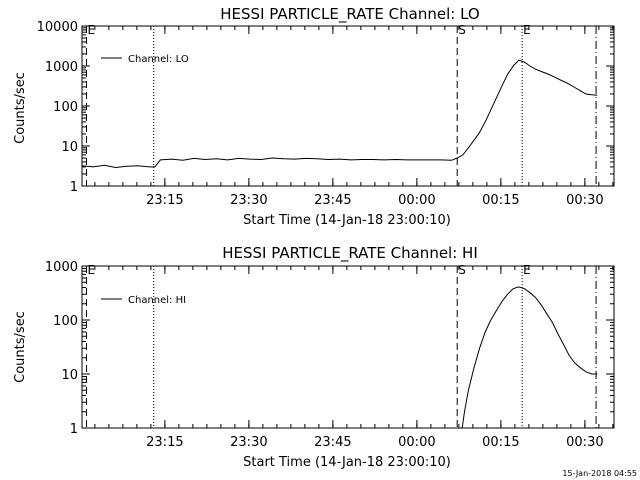 This screenshot has width=640, height=480. I want to click on chart-title: HESSI PARTICLE_RATE Channel: LO, so click(349, 14).